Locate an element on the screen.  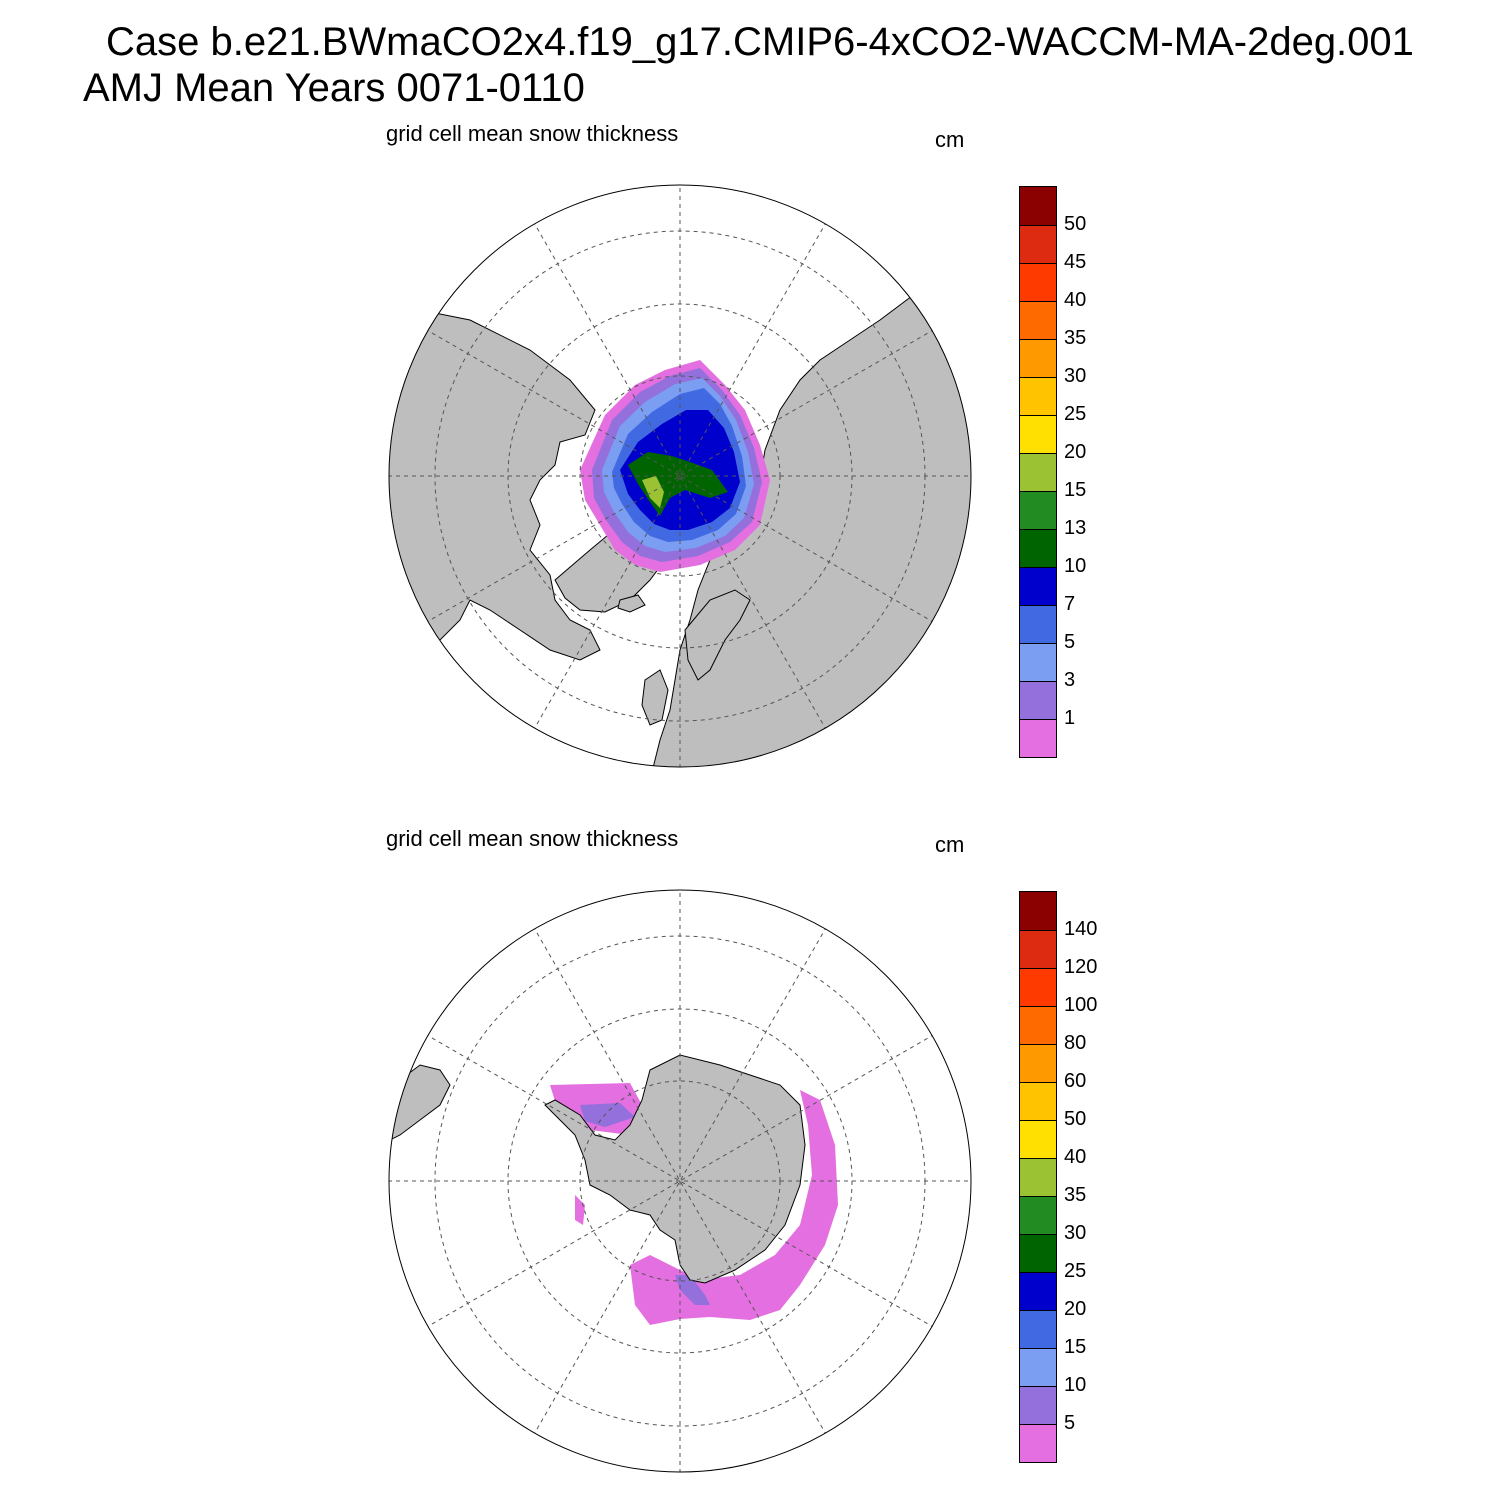
south-colorbar is located at coordinates (1038, 1177).